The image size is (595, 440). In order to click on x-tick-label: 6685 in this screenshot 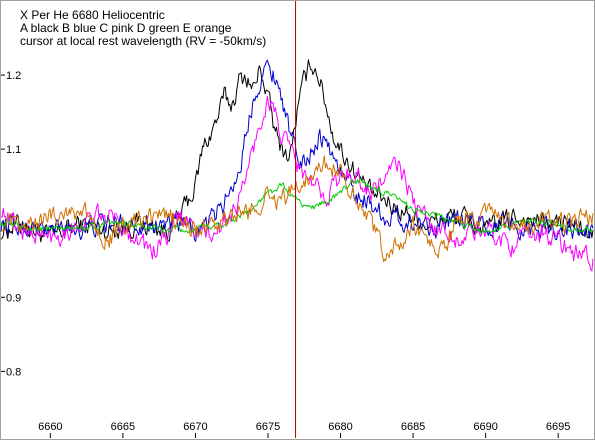, I will do `click(413, 427)`.